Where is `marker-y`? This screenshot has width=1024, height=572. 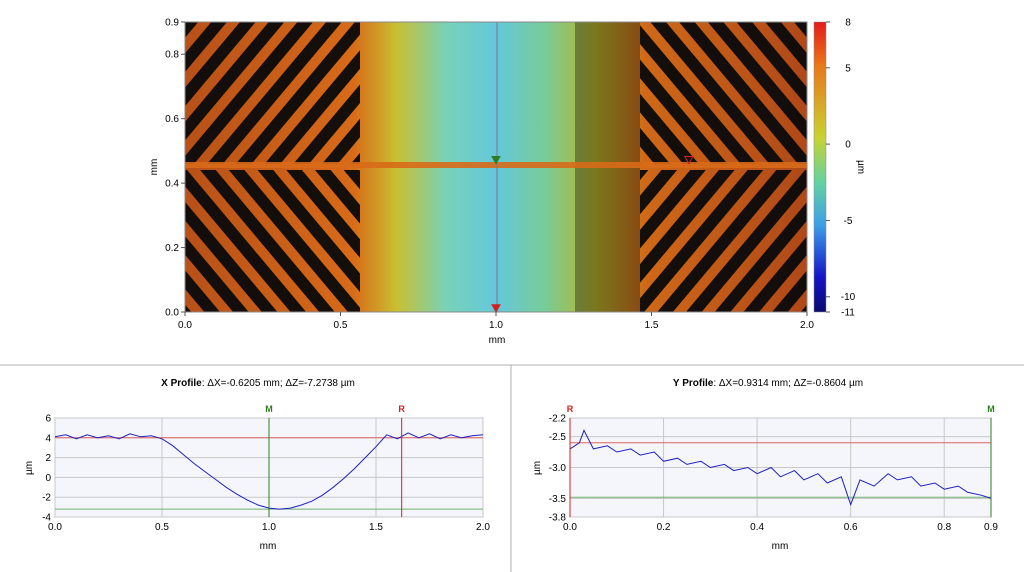 marker-y is located at coordinates (496, 308).